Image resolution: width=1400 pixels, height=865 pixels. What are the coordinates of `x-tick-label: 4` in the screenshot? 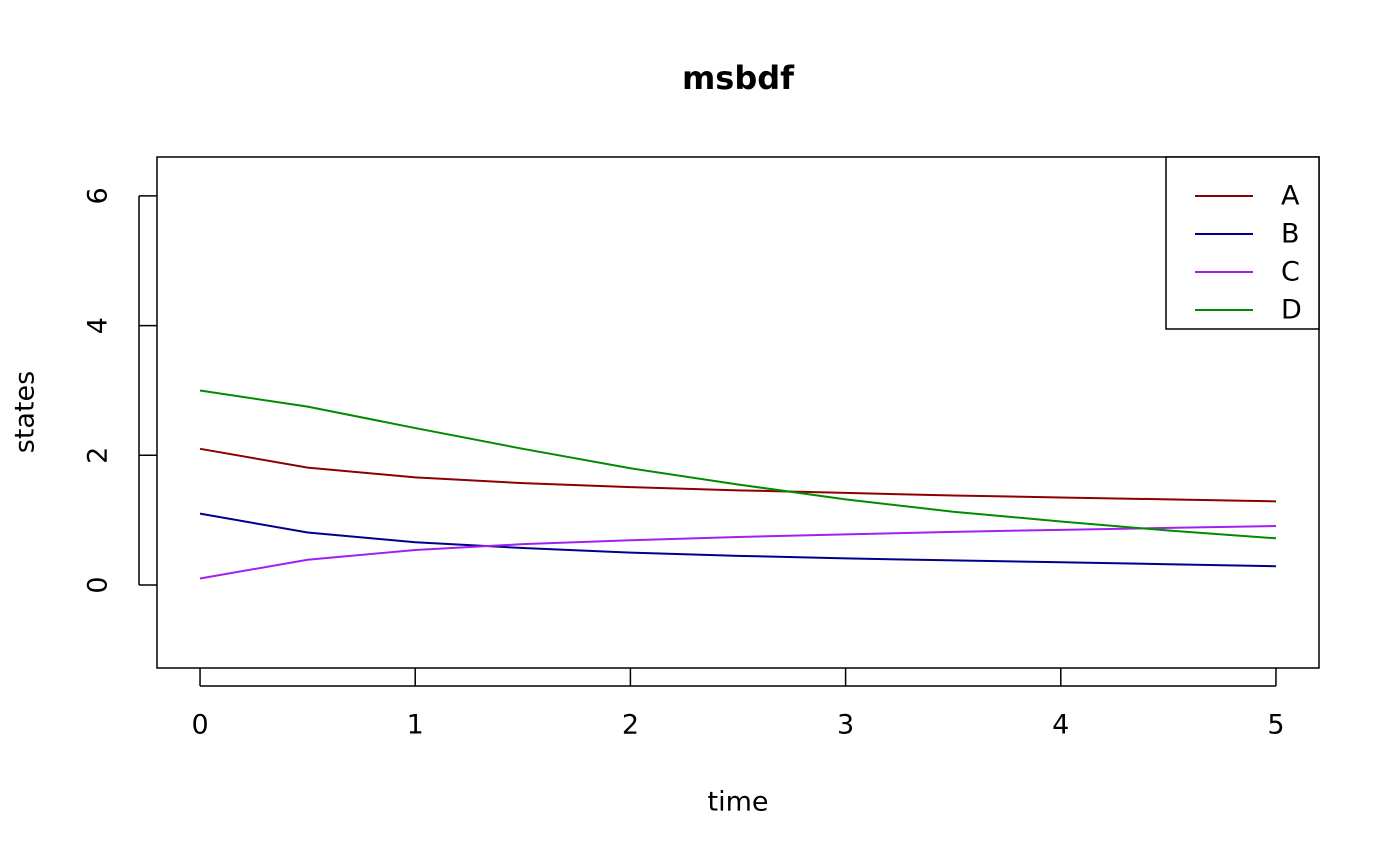 It's located at (1060, 725).